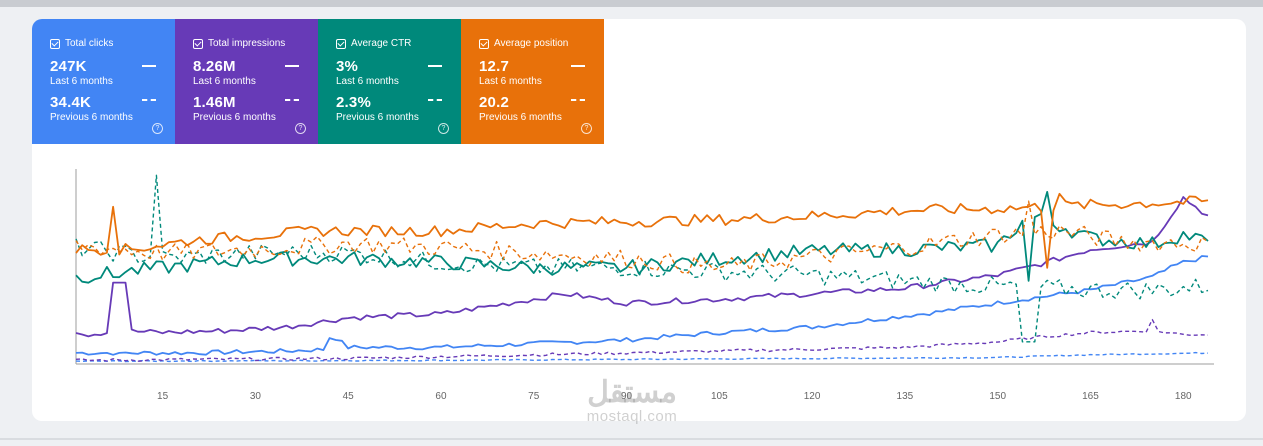  Describe the element at coordinates (163, 396) in the screenshot. I see `x-tick-label: 15` at that location.